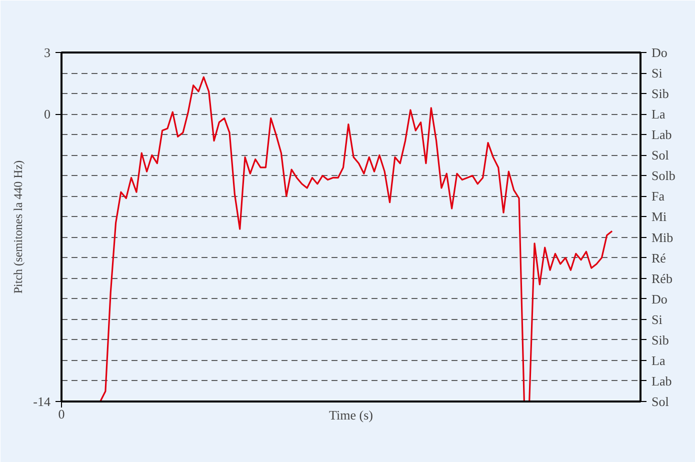 Image resolution: width=695 pixels, height=462 pixels. What do you see at coordinates (351, 415) in the screenshot?
I see `x-axis-title: Time (s)` at bounding box center [351, 415].